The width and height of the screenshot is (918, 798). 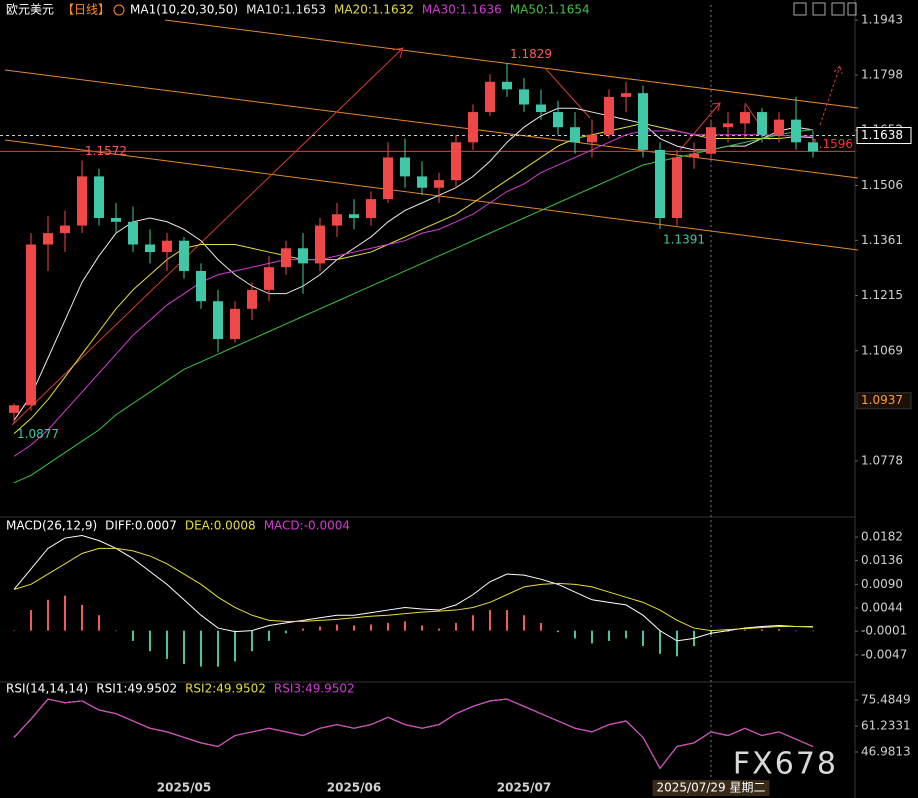 I want to click on legend-text: RSI3:49.9502, so click(x=314, y=689).